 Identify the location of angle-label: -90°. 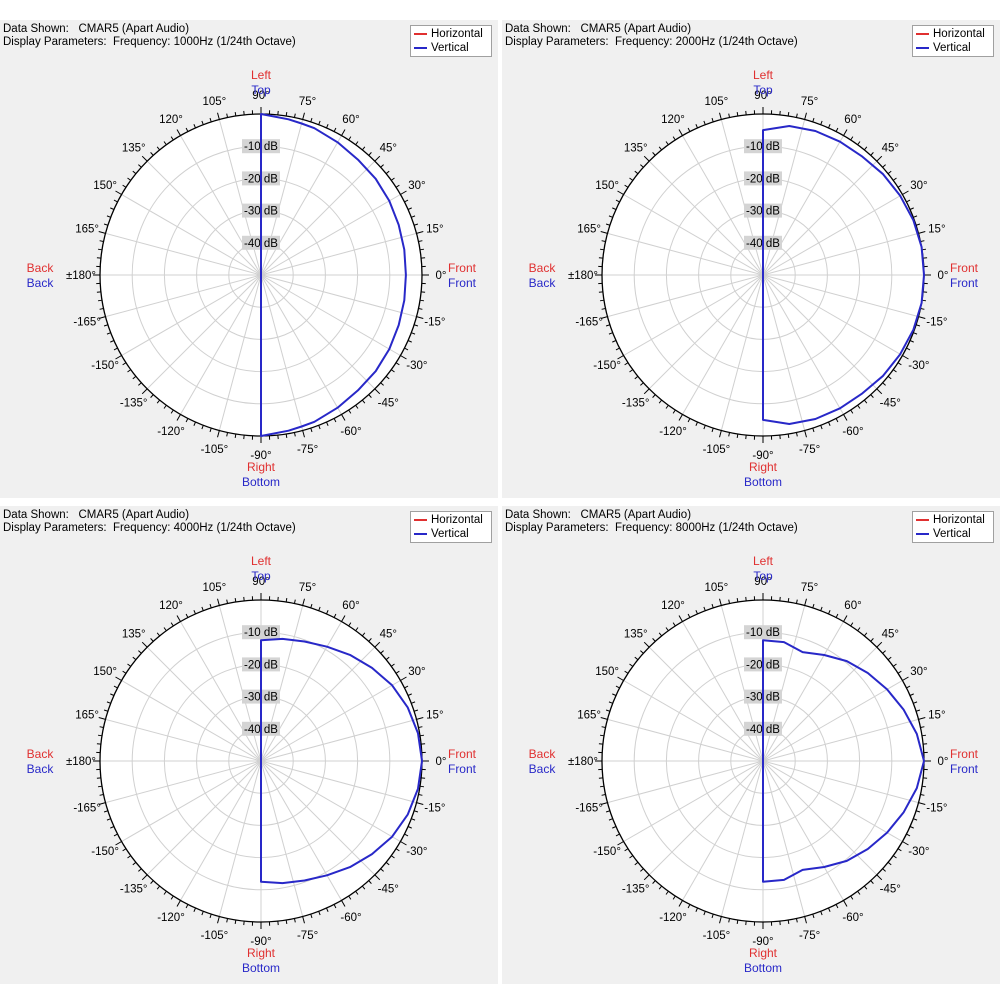
(260, 456).